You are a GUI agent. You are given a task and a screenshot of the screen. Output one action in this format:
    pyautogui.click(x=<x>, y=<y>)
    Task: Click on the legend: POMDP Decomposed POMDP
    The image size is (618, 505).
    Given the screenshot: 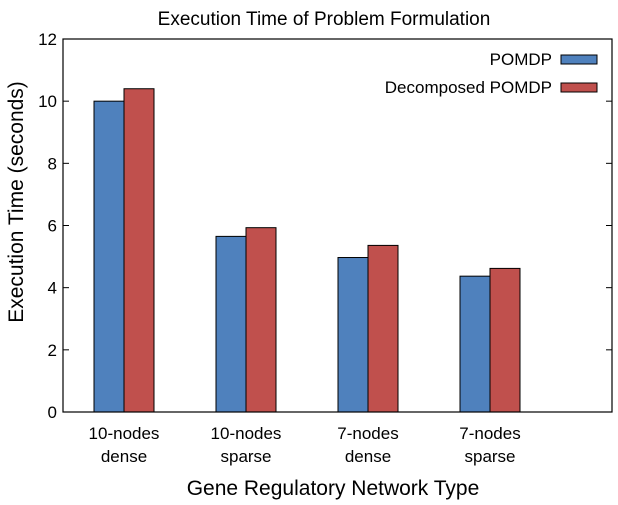 What is the action you would take?
    pyautogui.click(x=491, y=73)
    